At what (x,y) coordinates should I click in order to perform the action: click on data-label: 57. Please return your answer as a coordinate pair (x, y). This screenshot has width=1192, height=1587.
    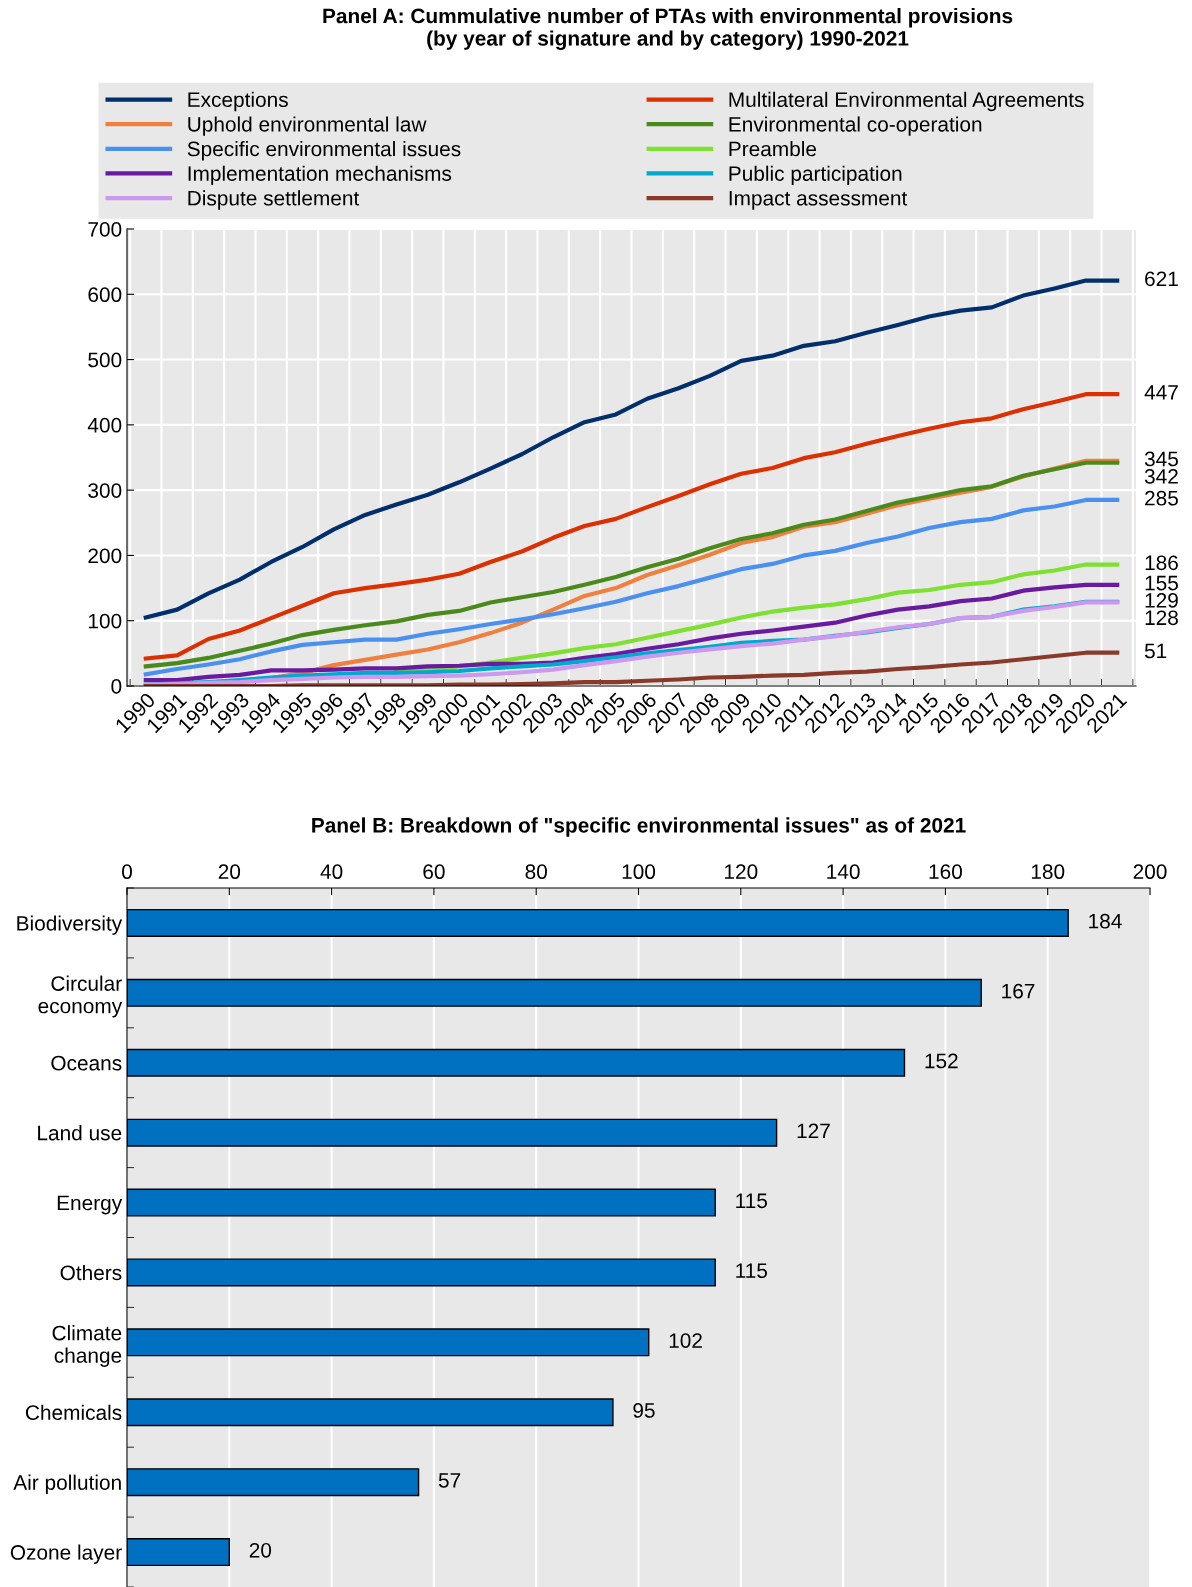
    Looking at the image, I should click on (449, 1480).